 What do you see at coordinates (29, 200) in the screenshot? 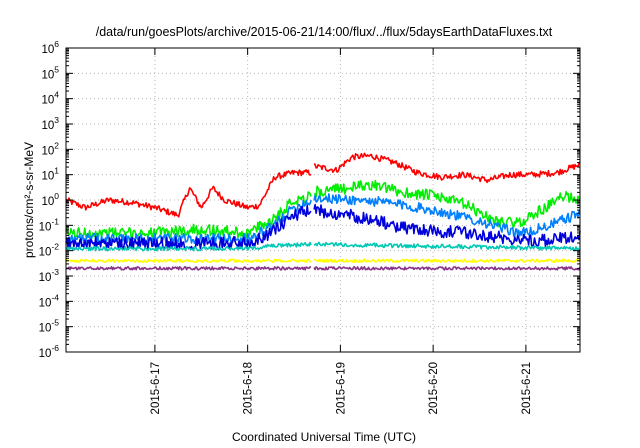
I see `y-axis-label: protons/cm²-s-sr-MeV` at bounding box center [29, 200].